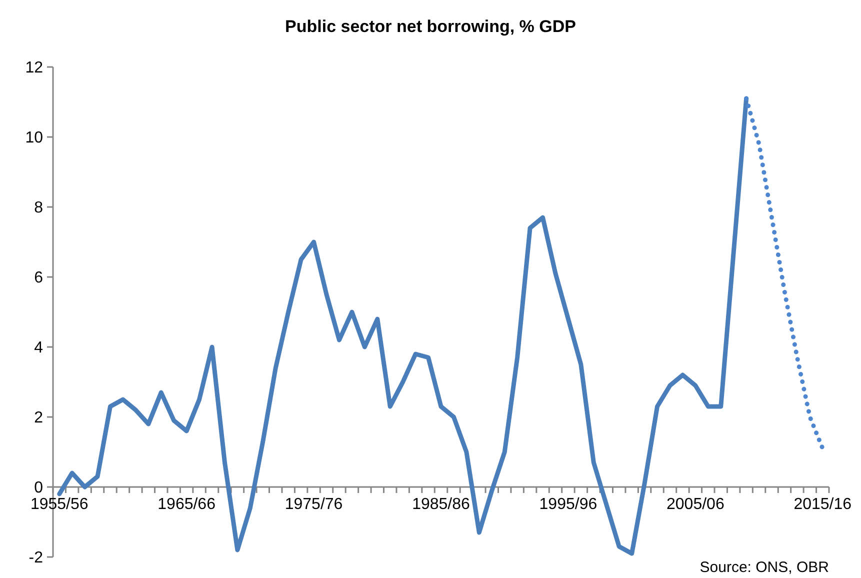 The image size is (861, 578). What do you see at coordinates (36, 558) in the screenshot?
I see `y-tick-label: -2` at bounding box center [36, 558].